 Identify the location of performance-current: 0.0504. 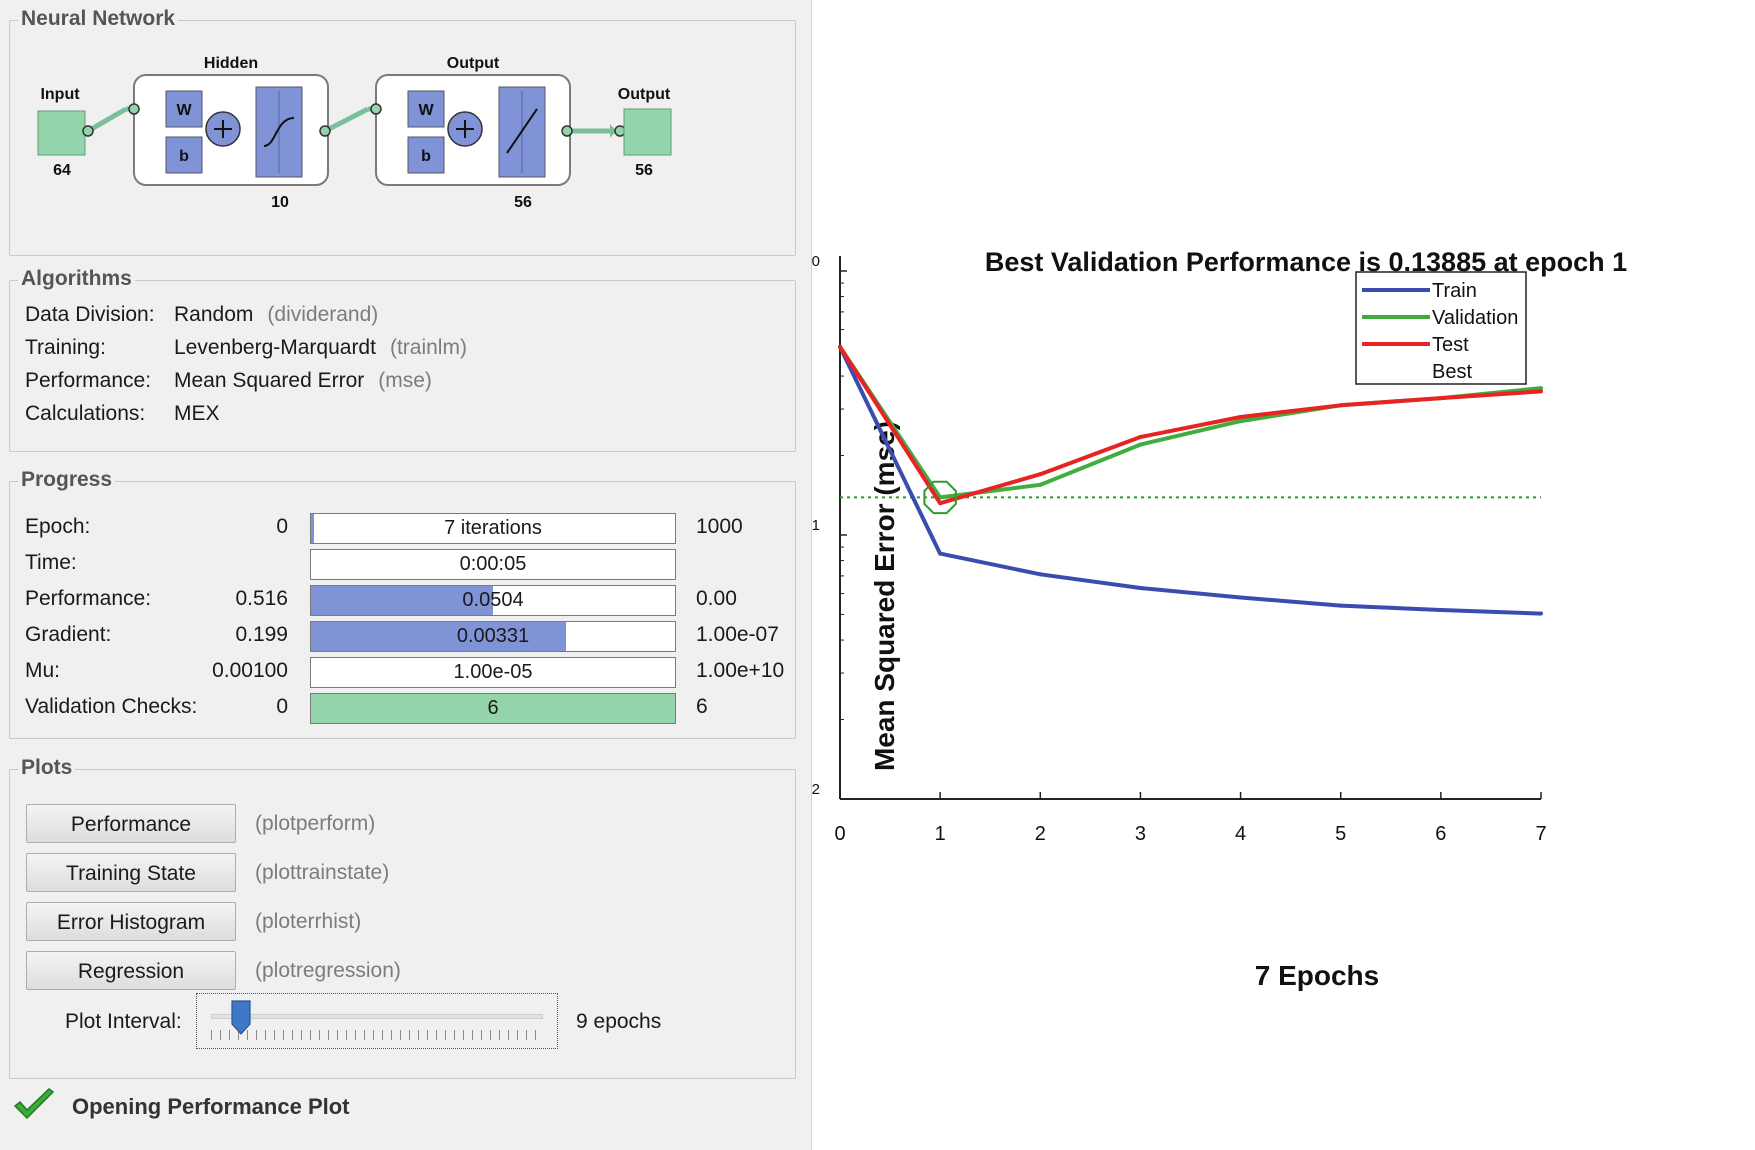
(493, 600).